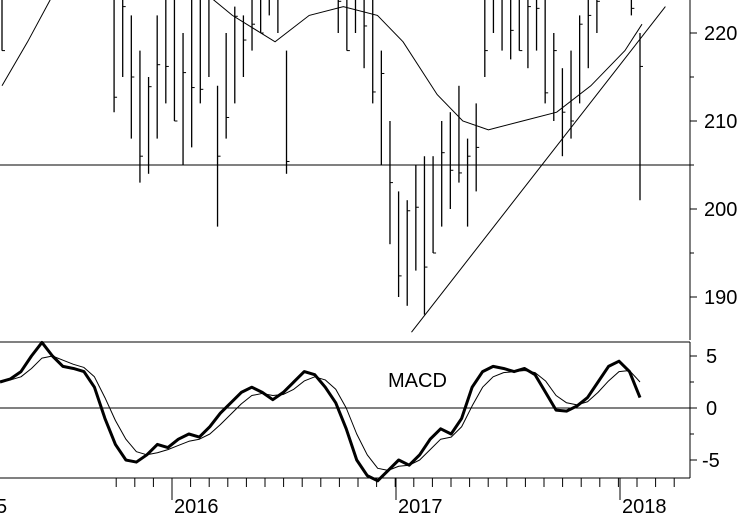  I want to click on macd-tick-label: -5, so click(711, 461).